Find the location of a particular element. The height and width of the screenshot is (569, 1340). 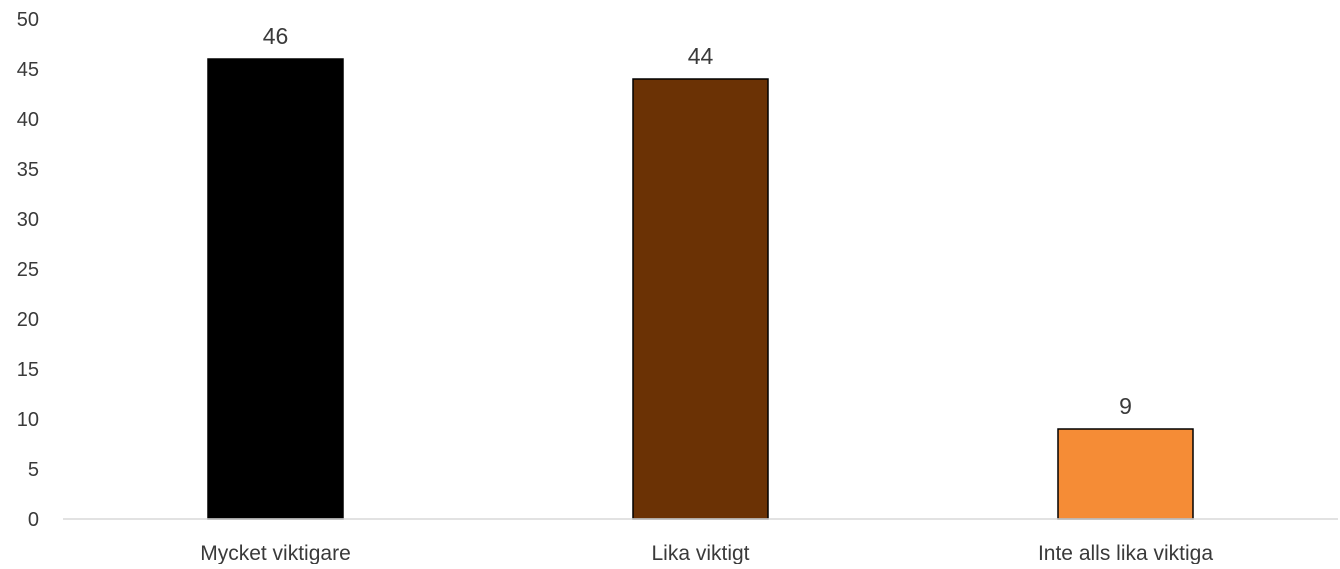

y-tick-label-35: 35 is located at coordinates (28, 170).